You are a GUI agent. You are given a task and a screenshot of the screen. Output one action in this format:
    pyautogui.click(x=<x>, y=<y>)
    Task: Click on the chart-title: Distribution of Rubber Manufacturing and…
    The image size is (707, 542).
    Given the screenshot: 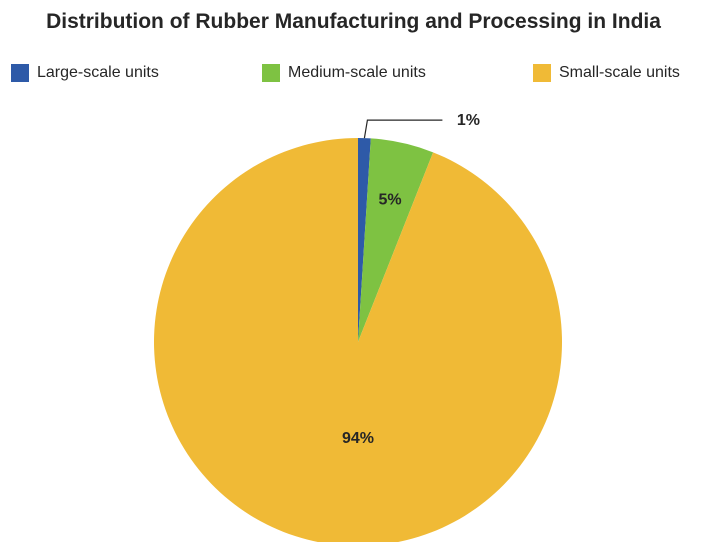 What is the action you would take?
    pyautogui.click(x=353, y=21)
    